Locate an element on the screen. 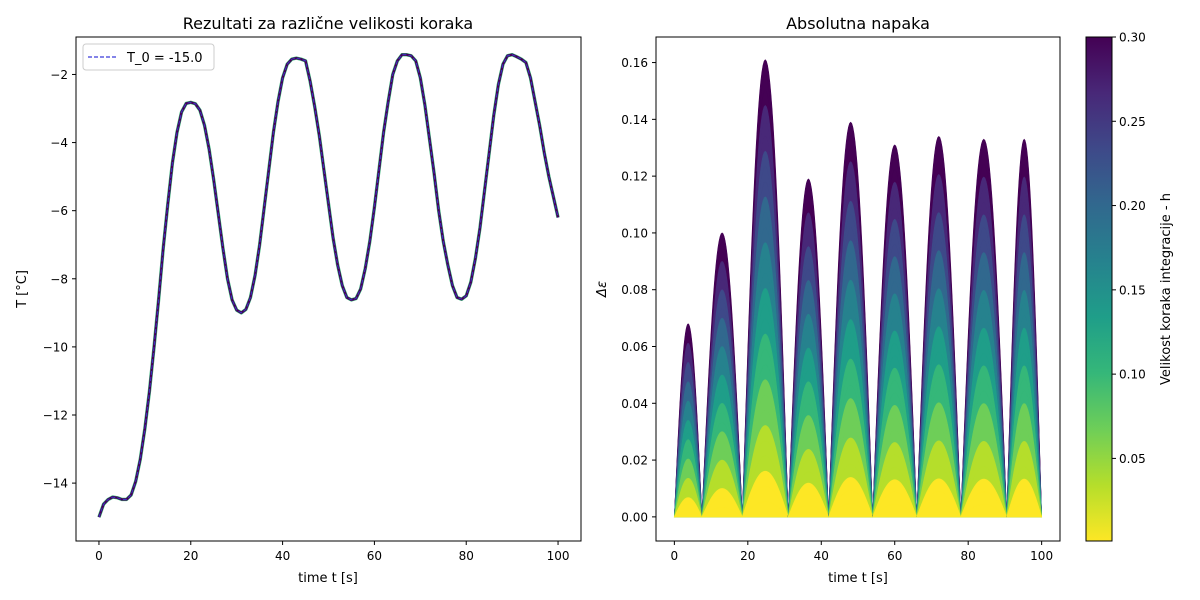 The width and height of the screenshot is (1200, 600). colorbar-label: Velikost koraka integracije - h is located at coordinates (1166, 289).